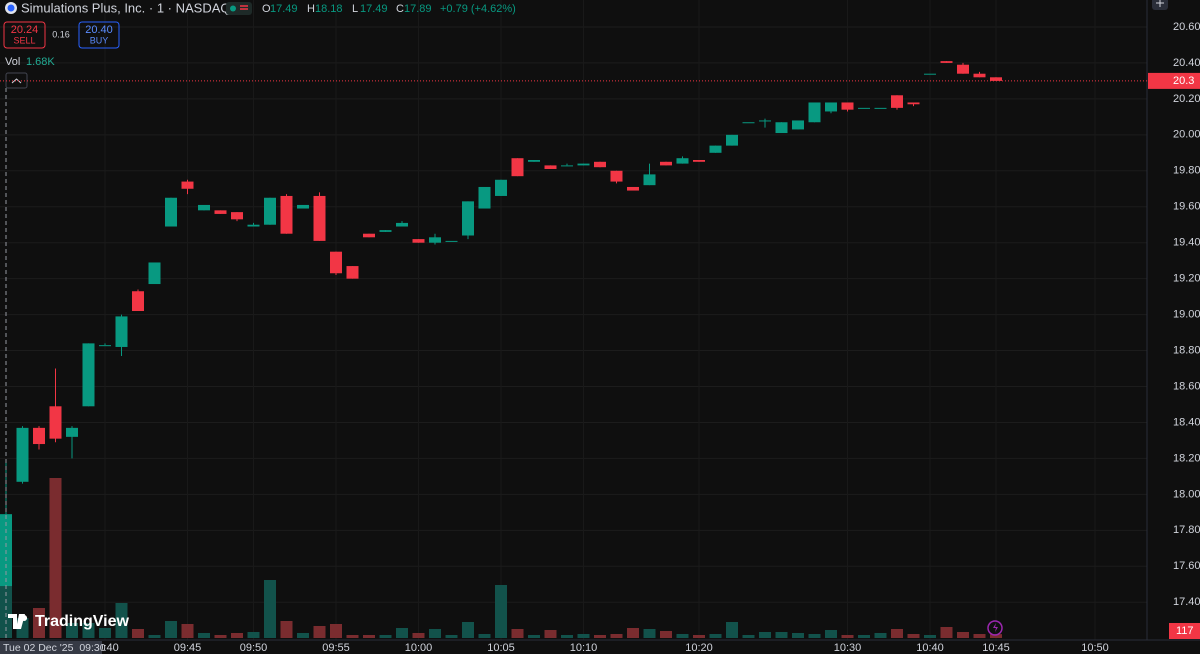 Image resolution: width=1200 pixels, height=654 pixels. What do you see at coordinates (11, 8) in the screenshot?
I see `symbol-logo-inner` at bounding box center [11, 8].